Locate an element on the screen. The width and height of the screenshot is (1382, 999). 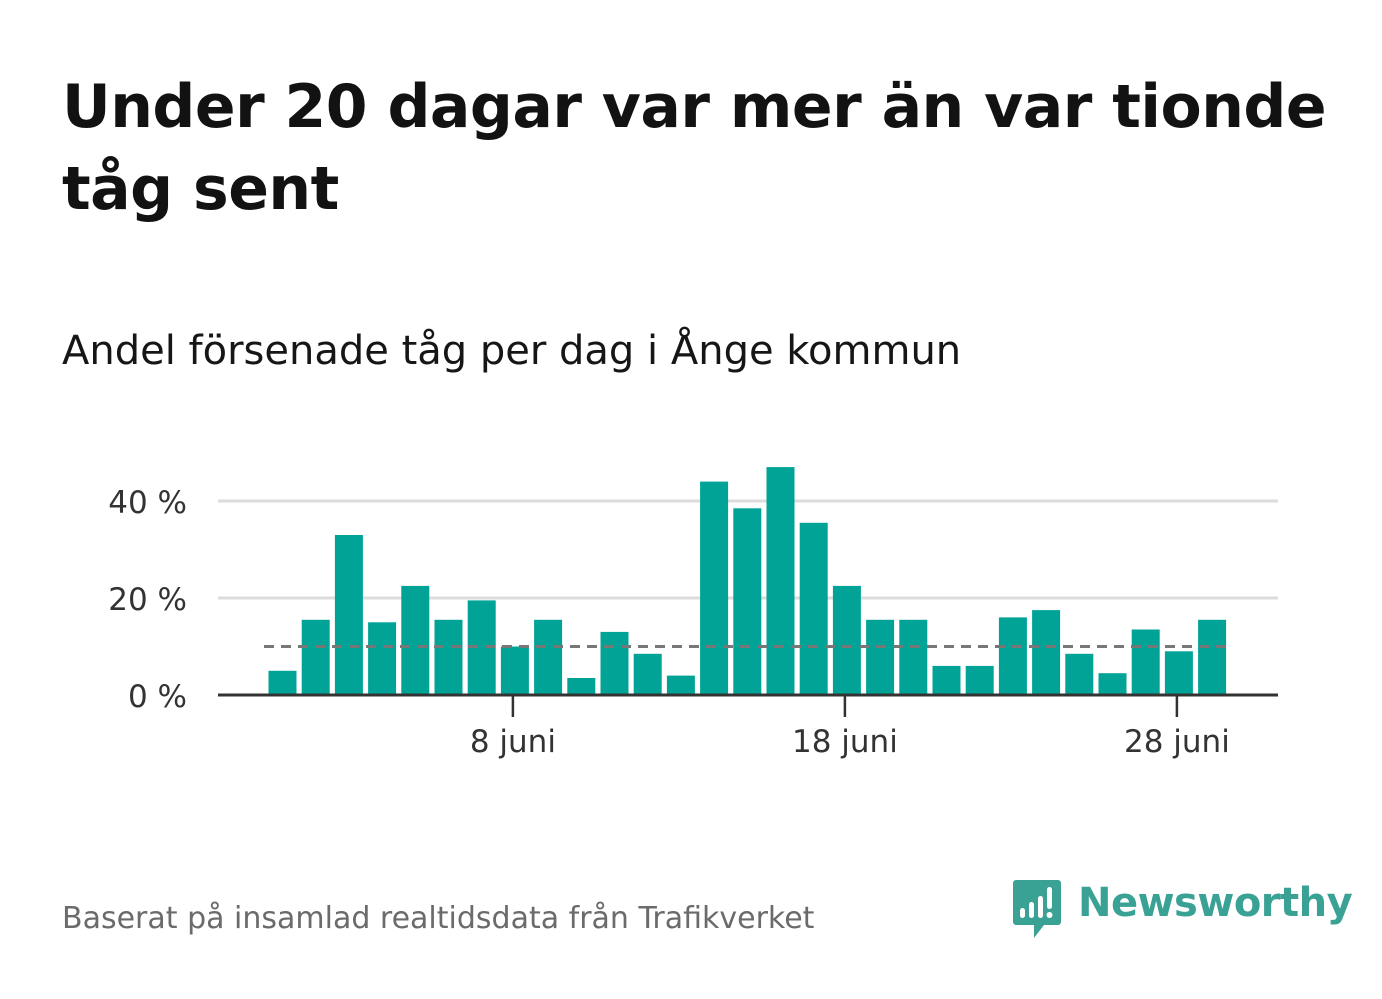
y-tick-label: 20 % is located at coordinates (147, 600).